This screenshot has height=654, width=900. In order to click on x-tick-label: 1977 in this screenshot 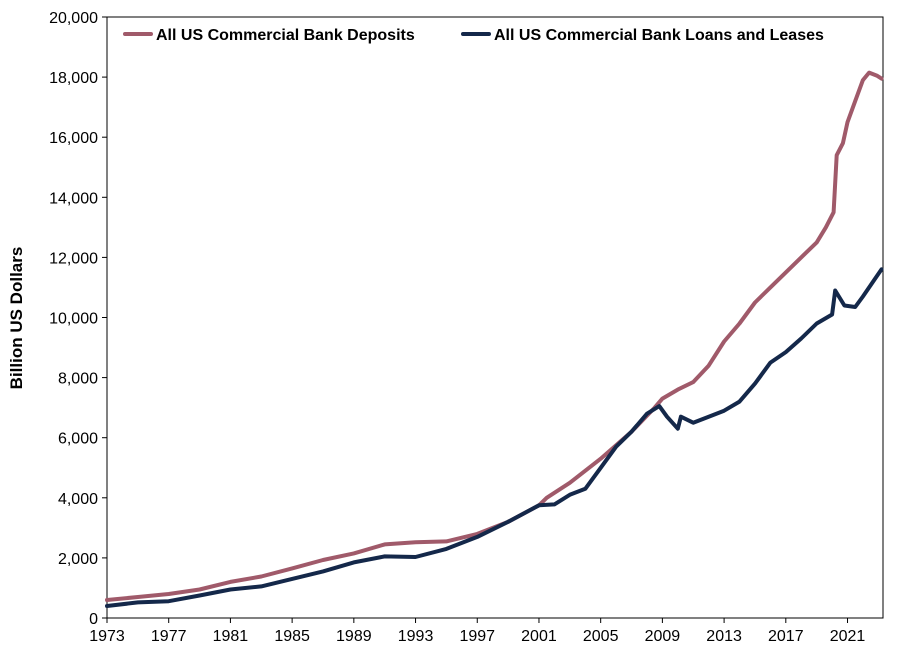, I will do `click(169, 636)`.